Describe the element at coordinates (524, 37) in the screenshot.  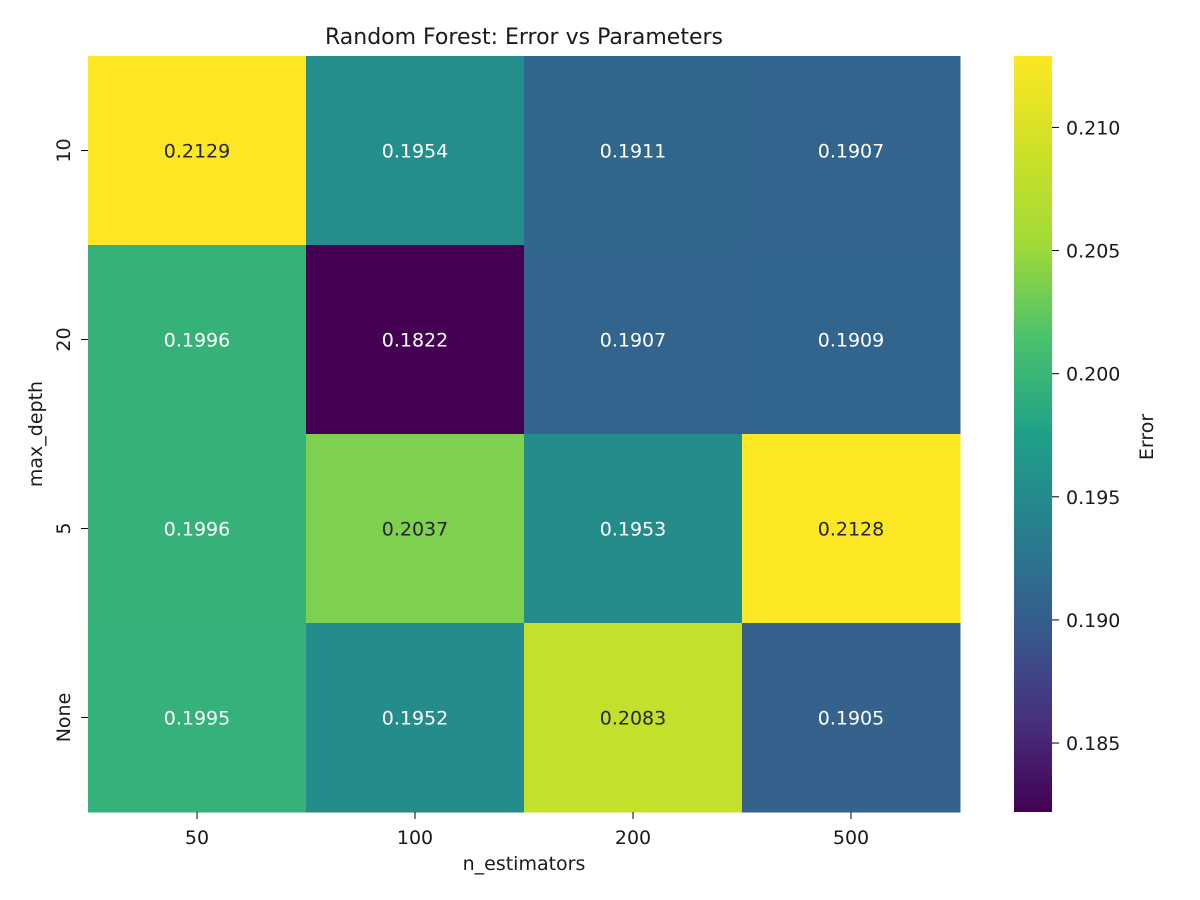
I see `chart-title: Random Forest: Error vs Parameters` at that location.